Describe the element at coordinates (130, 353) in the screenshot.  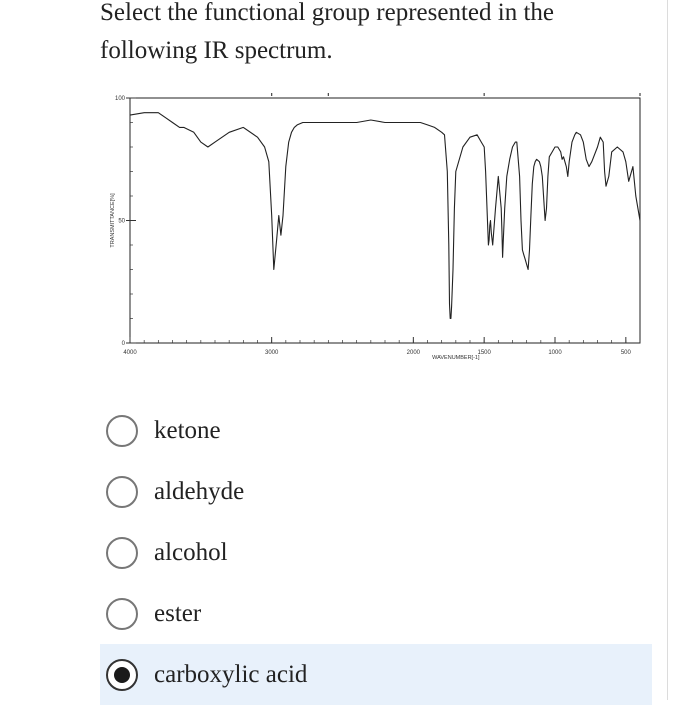
I see `x-tick-label: 4000` at that location.